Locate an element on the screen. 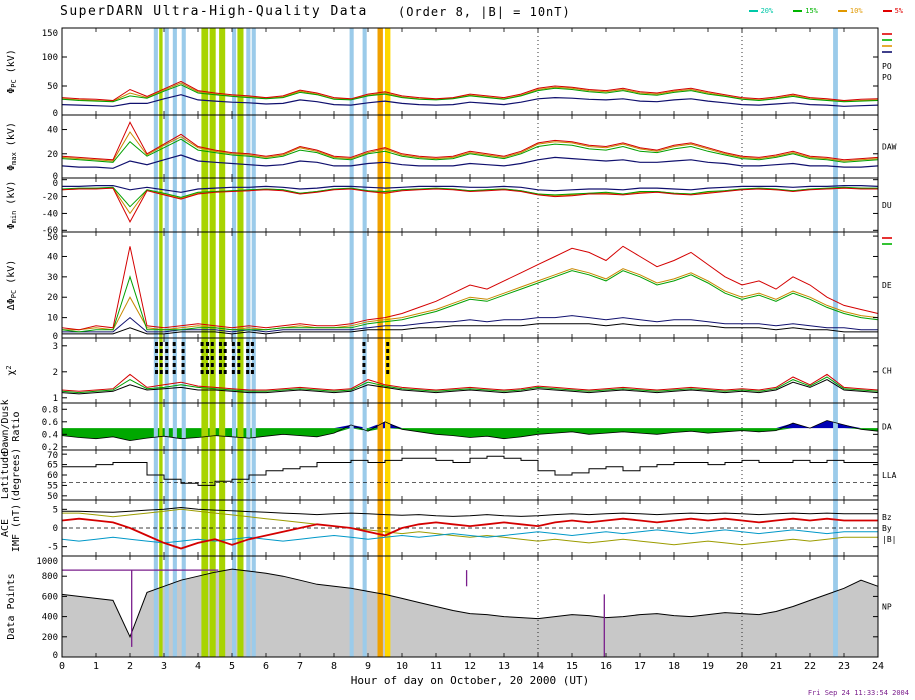  svg-text: 800 is located at coordinates (50, 577).